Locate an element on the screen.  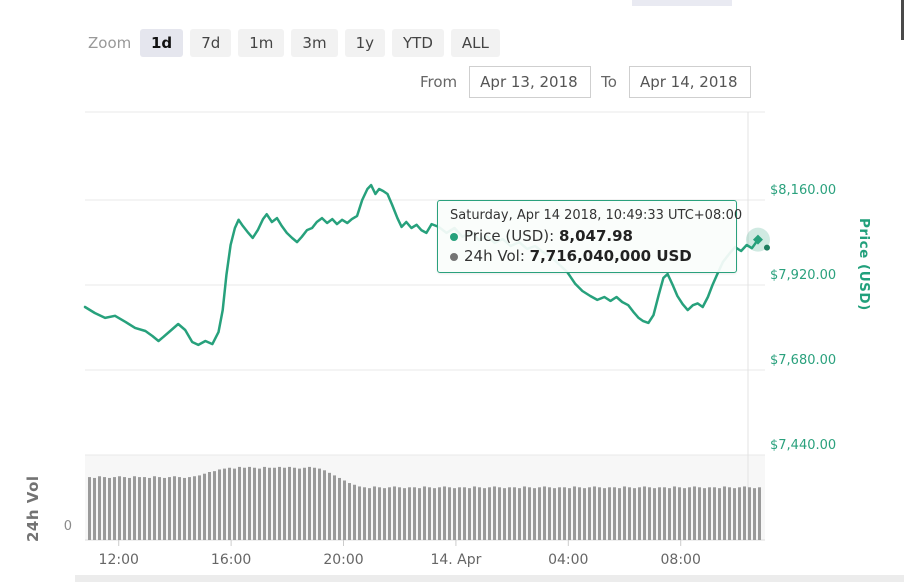
hover-marker-diamond-icon is located at coordinates (757, 239).